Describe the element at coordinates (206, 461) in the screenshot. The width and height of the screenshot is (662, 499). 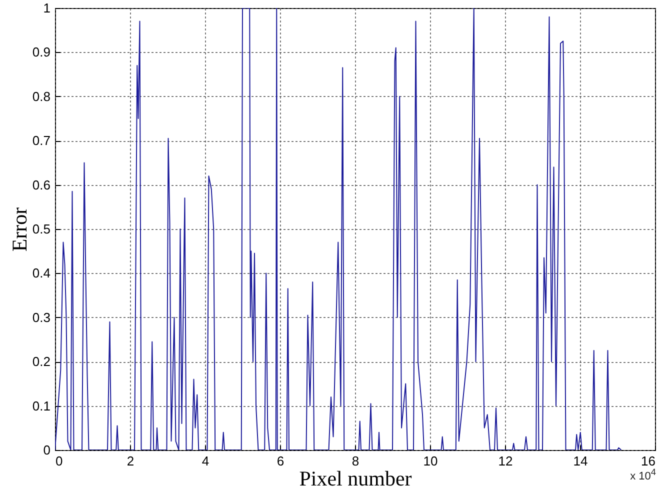
I see `x-tick-label: 4` at that location.